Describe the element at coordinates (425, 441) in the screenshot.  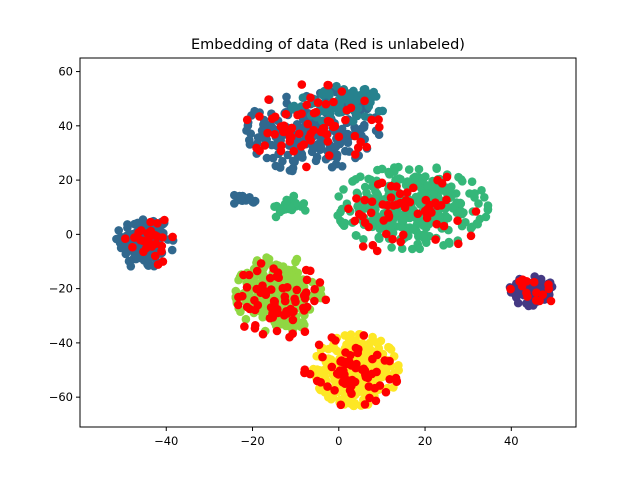
I see `x-tick-label: 20` at that location.